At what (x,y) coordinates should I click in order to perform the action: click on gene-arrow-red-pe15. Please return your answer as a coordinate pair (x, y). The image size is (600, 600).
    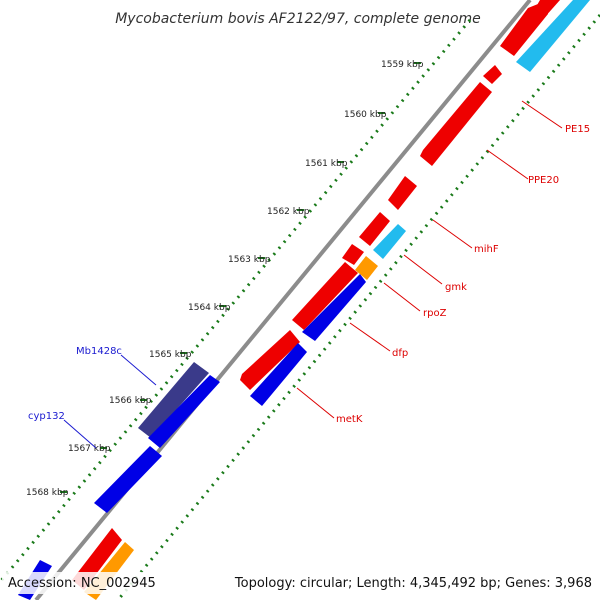
    Looking at the image, I should click on (524, 28).